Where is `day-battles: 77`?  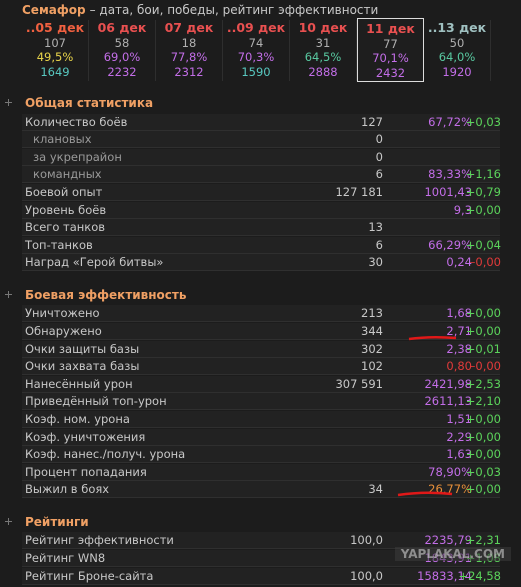 day-battles: 77 is located at coordinates (390, 44).